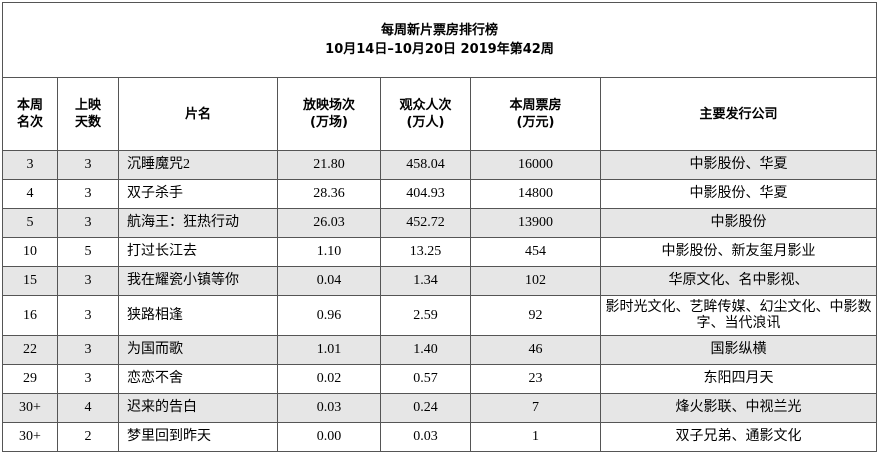  I want to click on table-row: 15 3 我在耀瓷小镇等你 0.04 1.34 102 华原文化、名中影视、, so click(439, 281).